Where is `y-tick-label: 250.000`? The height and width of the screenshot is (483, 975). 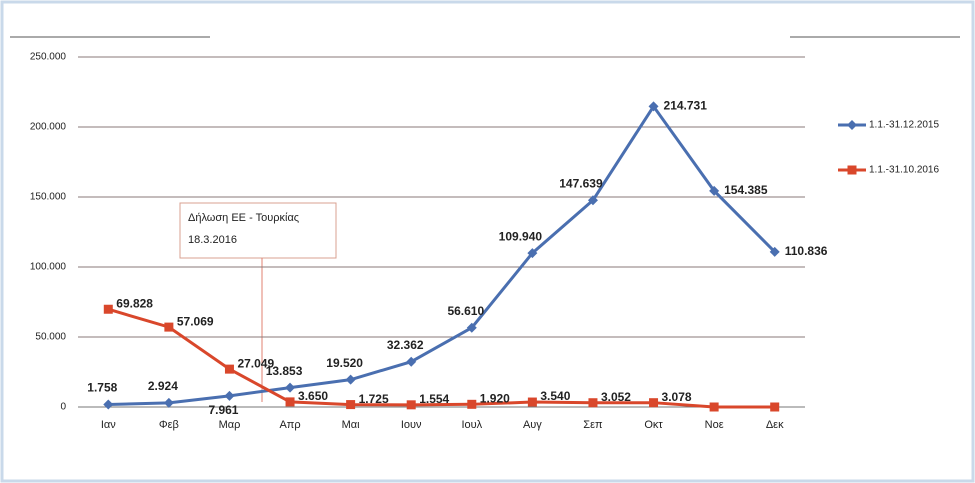 y-tick-label: 250.000 is located at coordinates (48, 57).